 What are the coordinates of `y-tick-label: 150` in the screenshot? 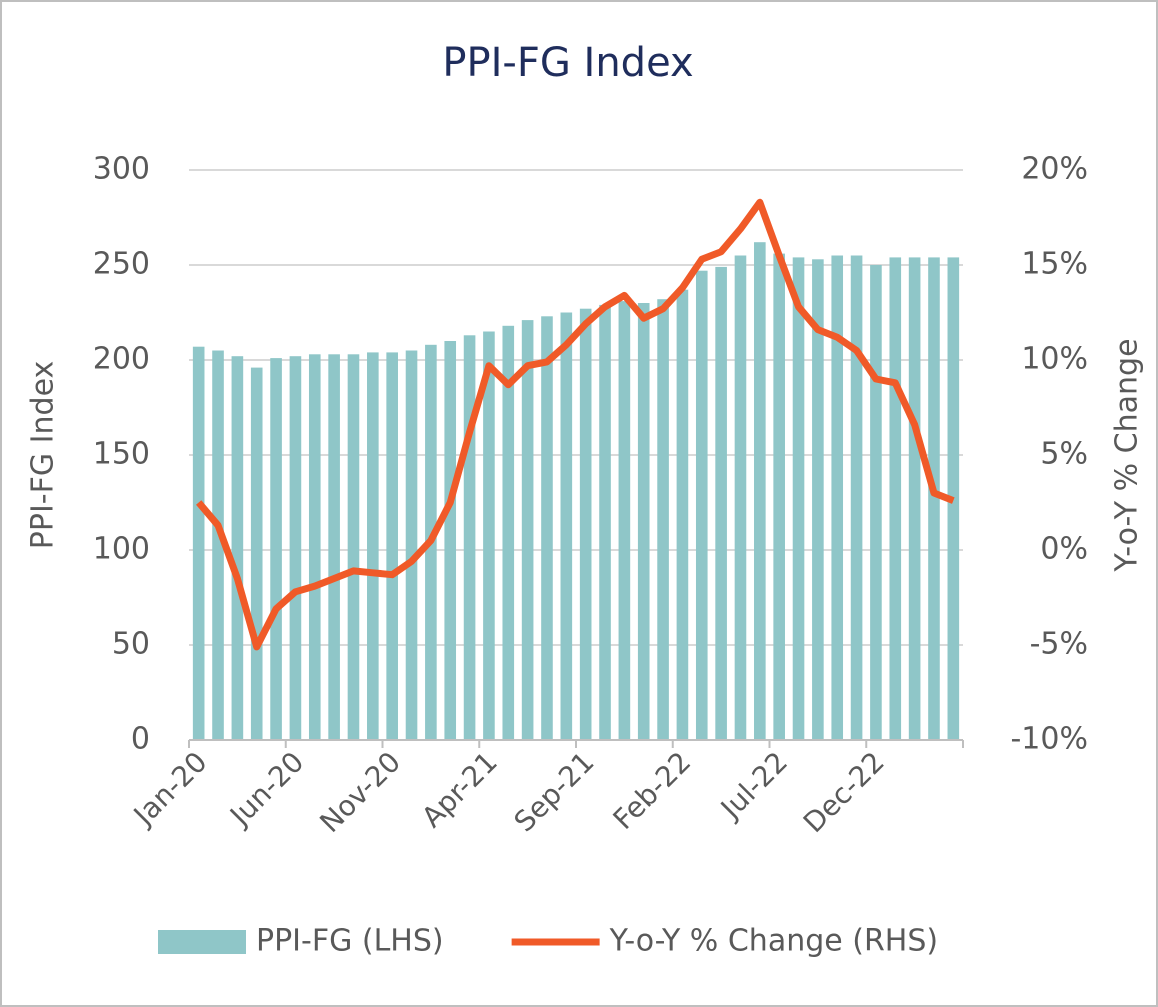 It's located at (121, 454).